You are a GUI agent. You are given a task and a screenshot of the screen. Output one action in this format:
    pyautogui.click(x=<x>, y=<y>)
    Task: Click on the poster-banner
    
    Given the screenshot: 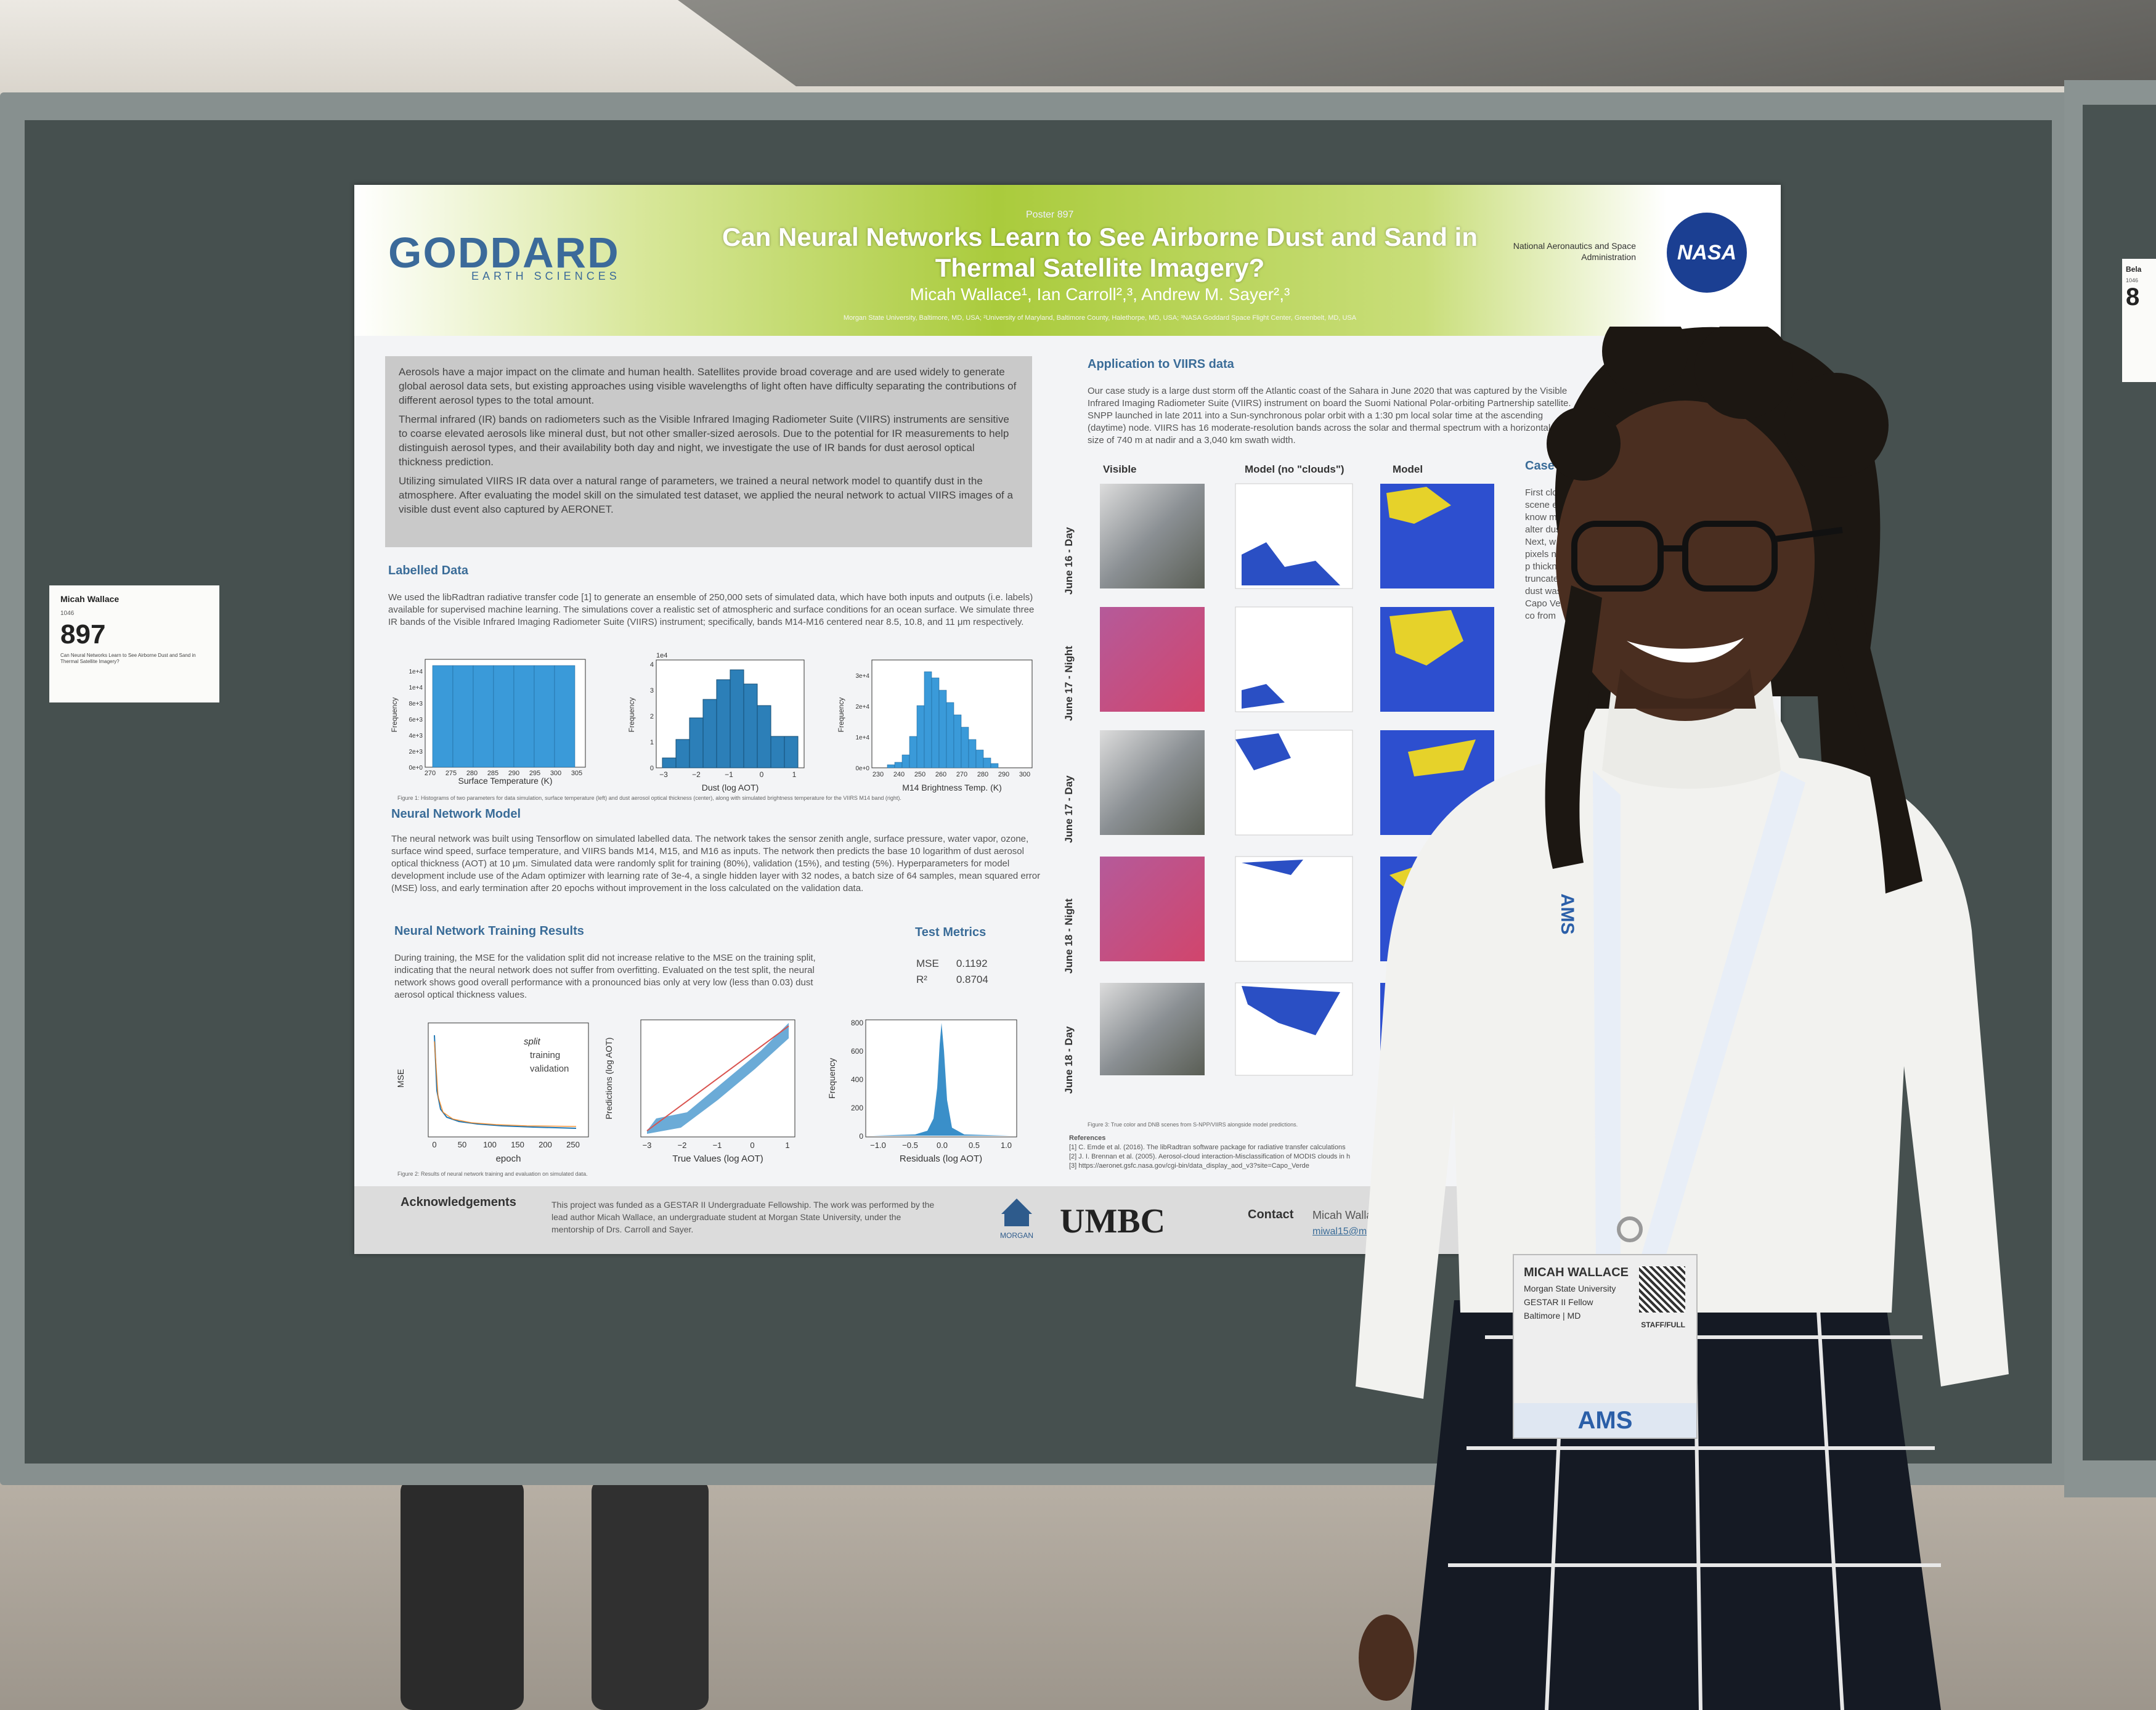 What is the action you would take?
    pyautogui.click(x=1067, y=260)
    